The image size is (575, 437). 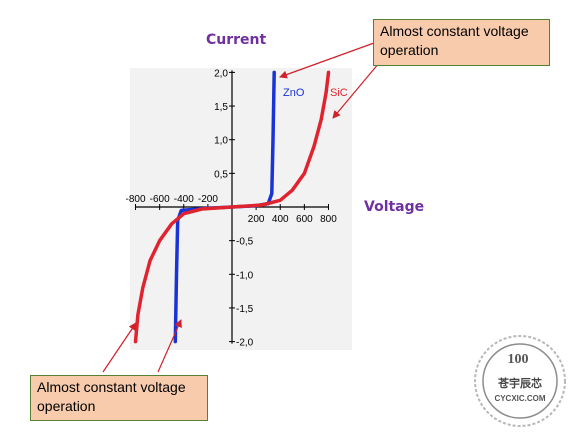 What do you see at coordinates (236, 40) in the screenshot?
I see `y-axis-title: Current` at bounding box center [236, 40].